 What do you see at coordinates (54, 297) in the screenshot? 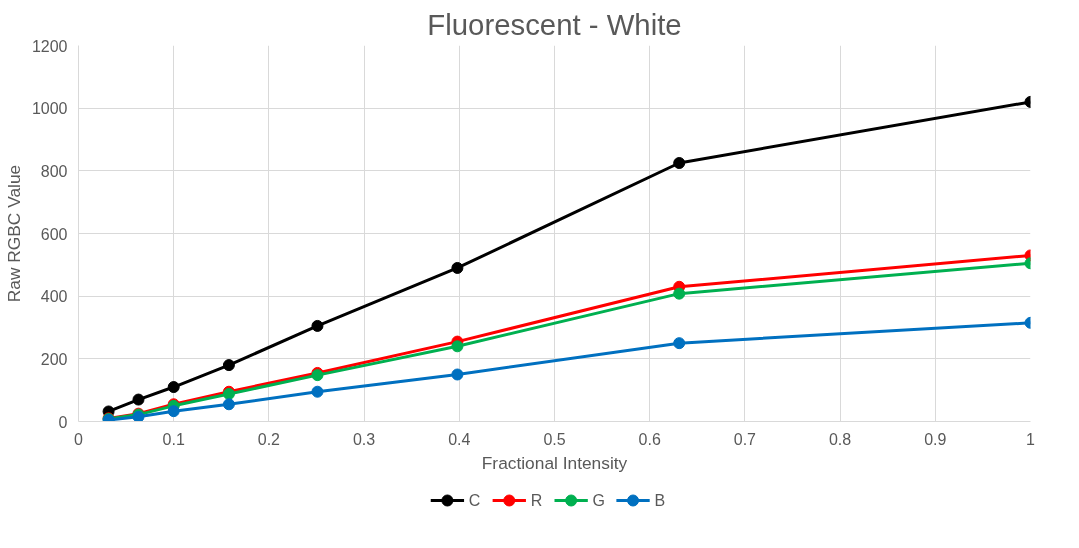
I see `y-tick-label: 400` at bounding box center [54, 297].